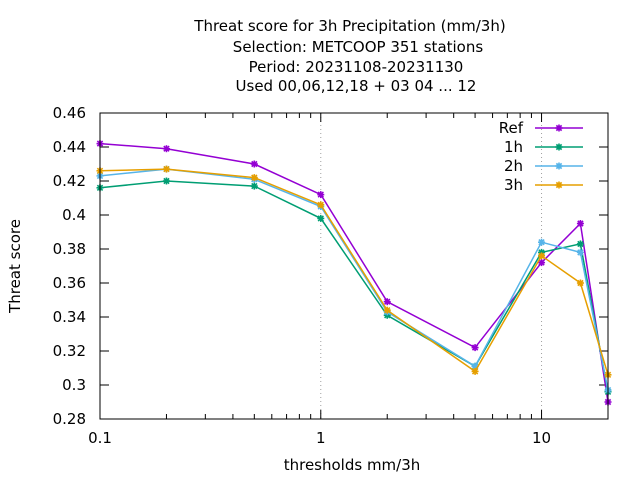 Image resolution: width=640 pixels, height=480 pixels. I want to click on legend-marker-1h, so click(559, 147).